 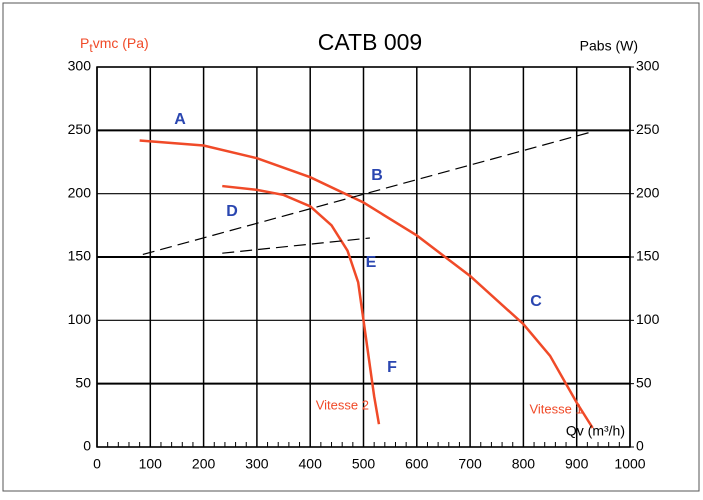 What do you see at coordinates (644, 382) in the screenshot?
I see `y2-tick-label: 50` at bounding box center [644, 382].